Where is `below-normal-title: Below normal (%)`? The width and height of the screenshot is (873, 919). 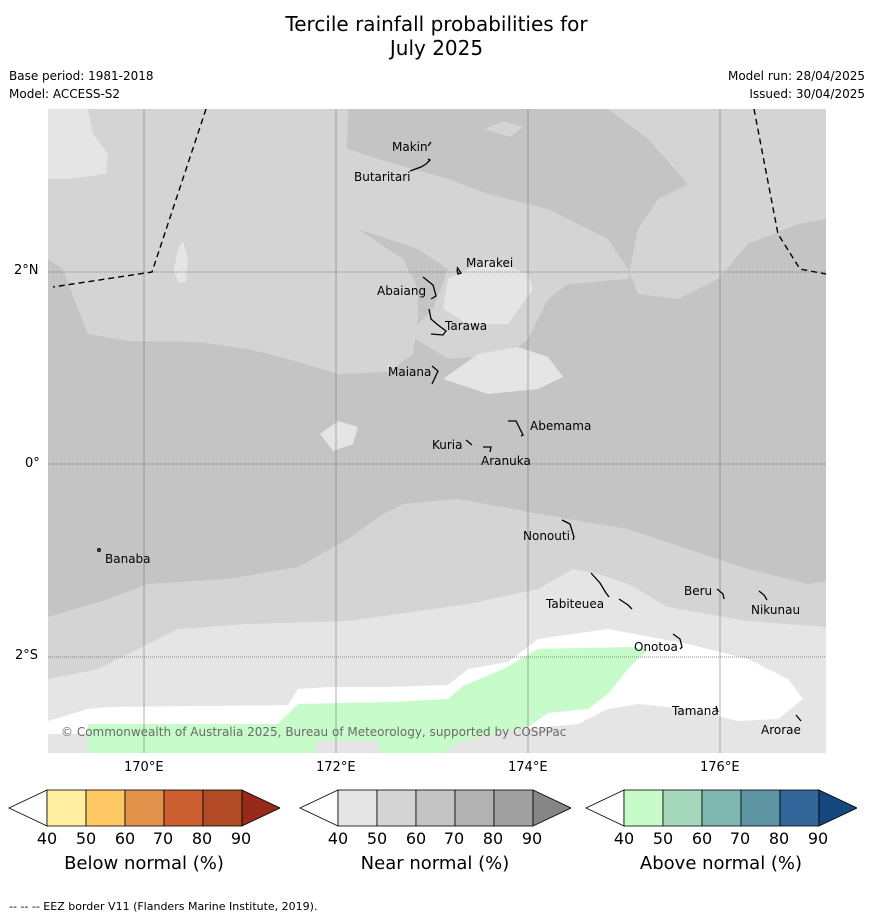
below-normal-title: Below normal (%) is located at coordinates (144, 863).